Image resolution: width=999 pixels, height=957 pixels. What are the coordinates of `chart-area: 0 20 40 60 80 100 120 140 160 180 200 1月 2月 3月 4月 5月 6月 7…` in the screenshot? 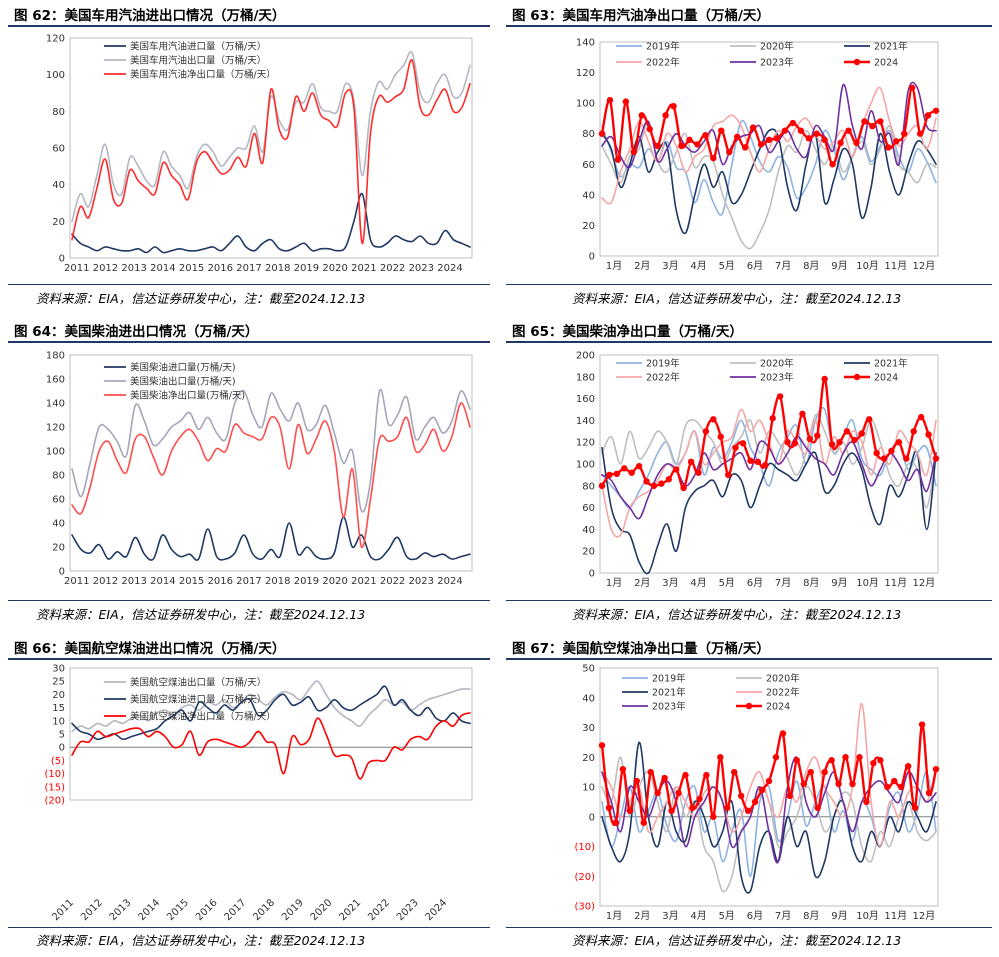 It's located at (757, 472).